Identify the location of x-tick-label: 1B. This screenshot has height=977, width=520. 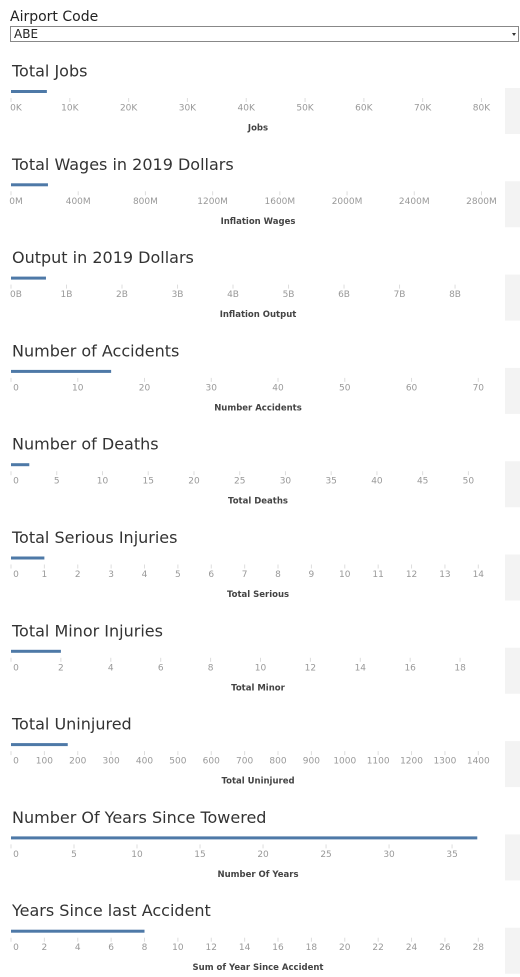
(67, 295).